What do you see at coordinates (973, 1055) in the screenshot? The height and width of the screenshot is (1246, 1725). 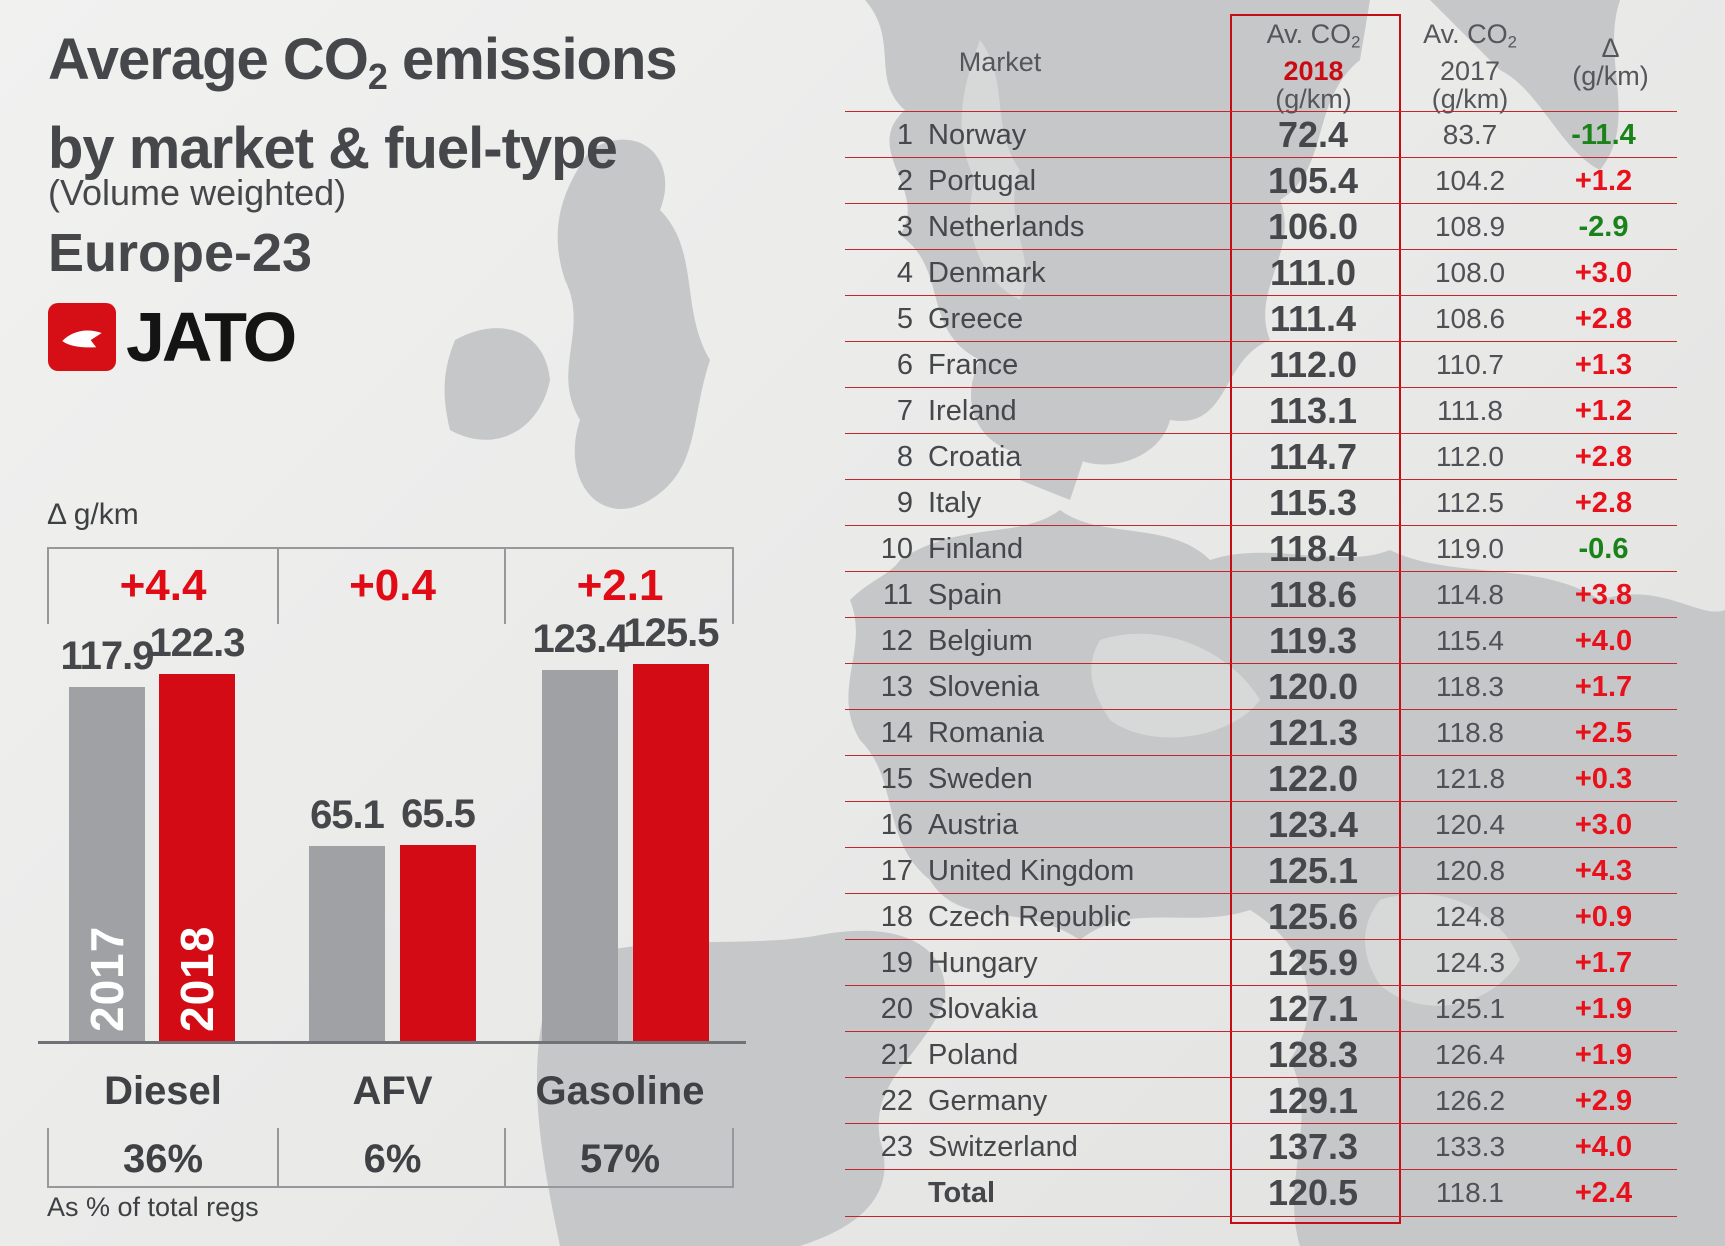 I see `row-market: Poland` at bounding box center [973, 1055].